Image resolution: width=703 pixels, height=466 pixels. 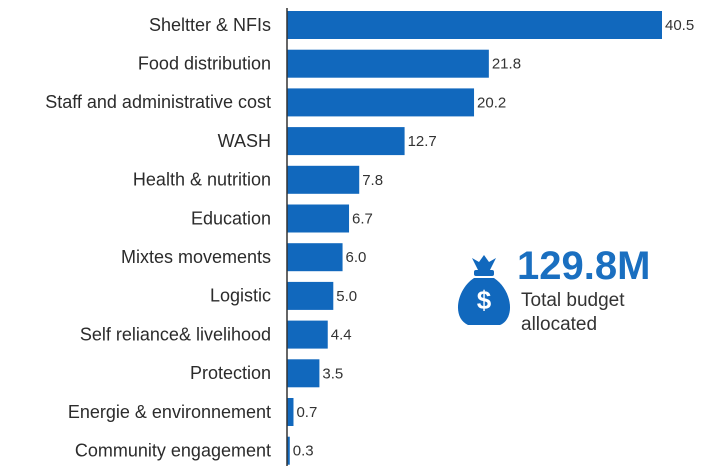 I want to click on money-bag-icon: $, so click(x=484, y=290).